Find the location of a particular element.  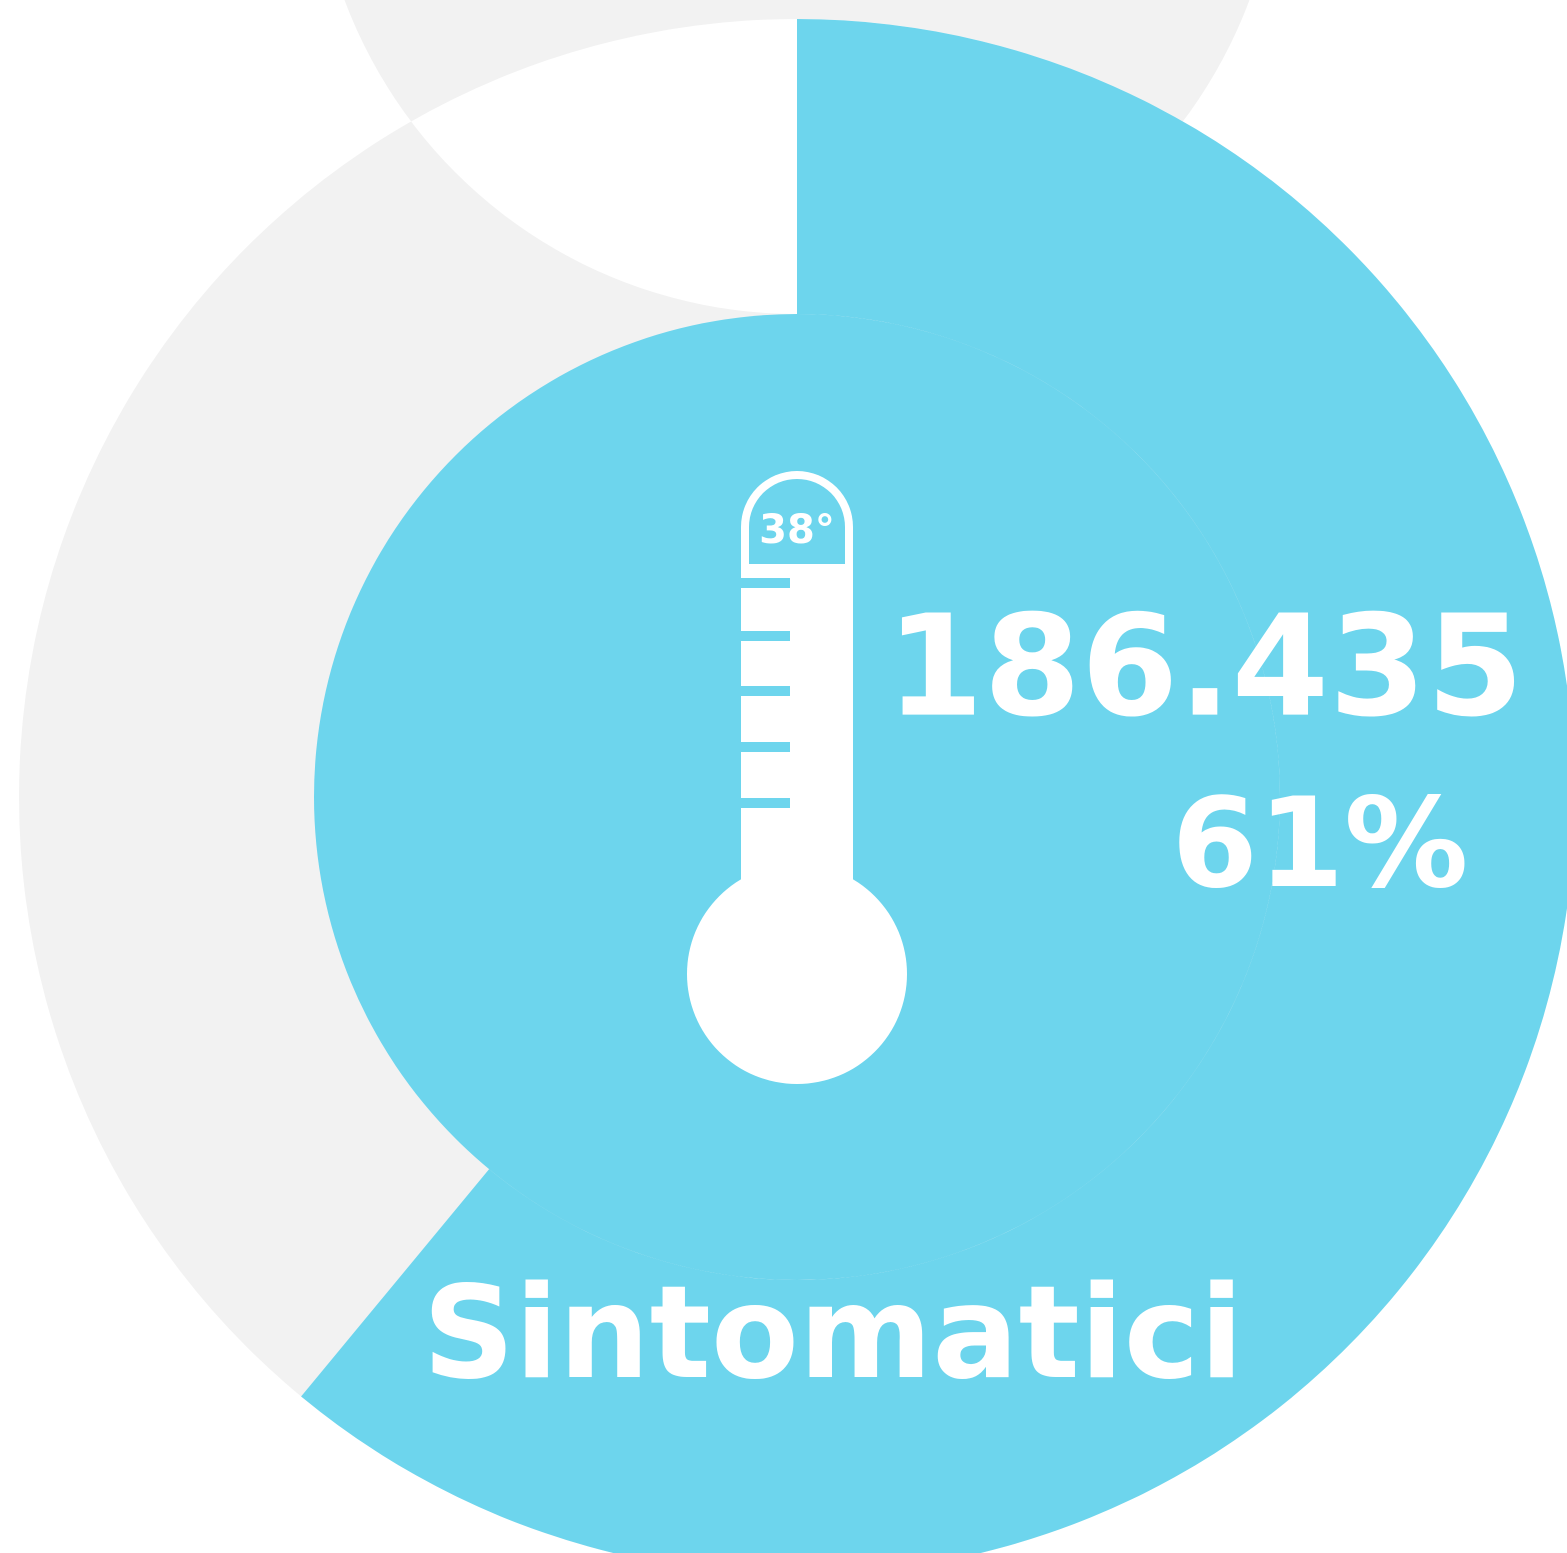

thermometer-icon: 38° is located at coordinates (797, 777).